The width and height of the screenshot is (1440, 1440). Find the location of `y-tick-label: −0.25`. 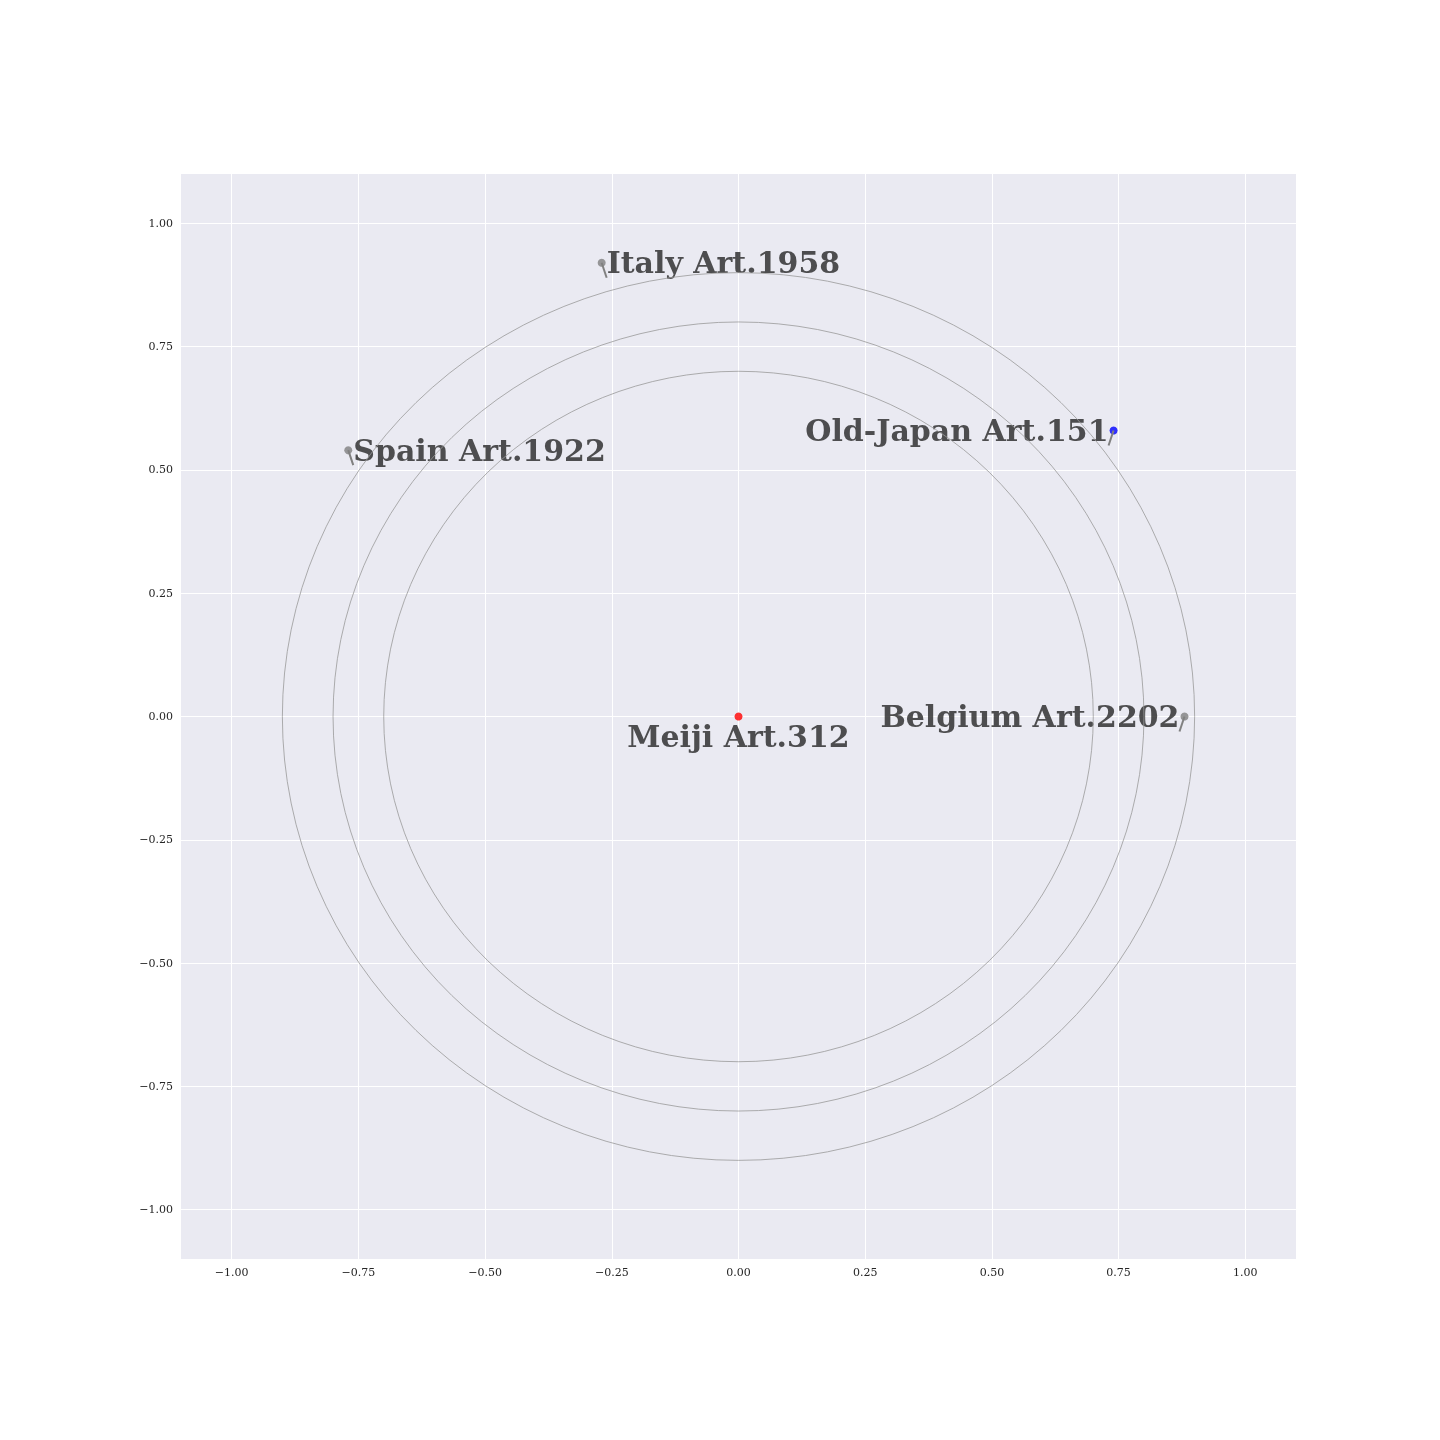

y-tick-label: −0.25 is located at coordinates (156, 840).